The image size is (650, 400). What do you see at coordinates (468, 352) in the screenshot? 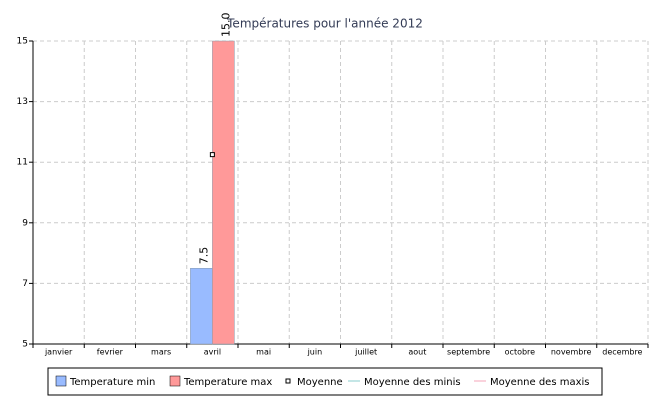
I see `x-tick-label: septembre` at bounding box center [468, 352].